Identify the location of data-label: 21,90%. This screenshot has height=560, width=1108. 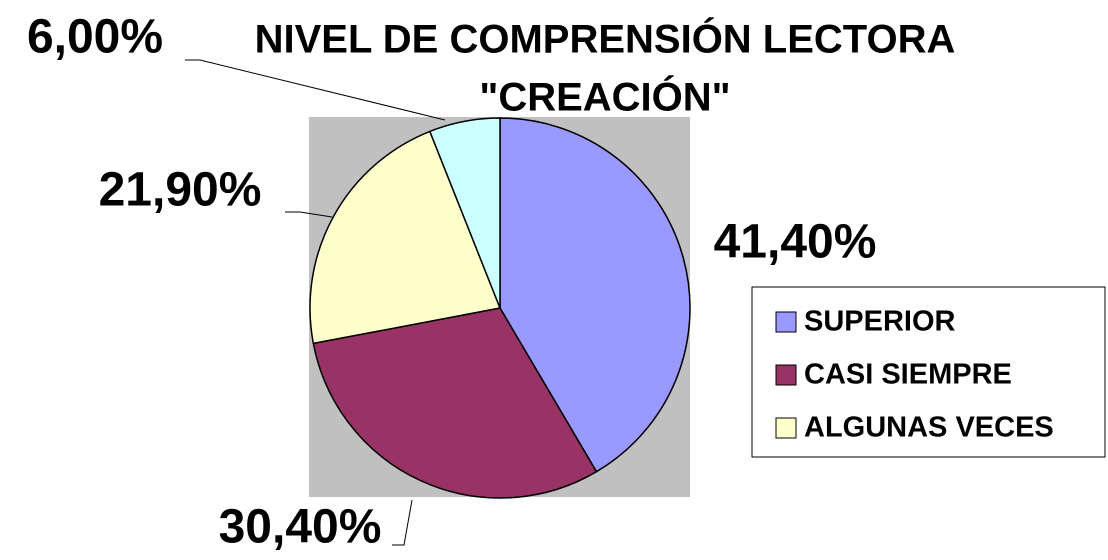
(180, 190).